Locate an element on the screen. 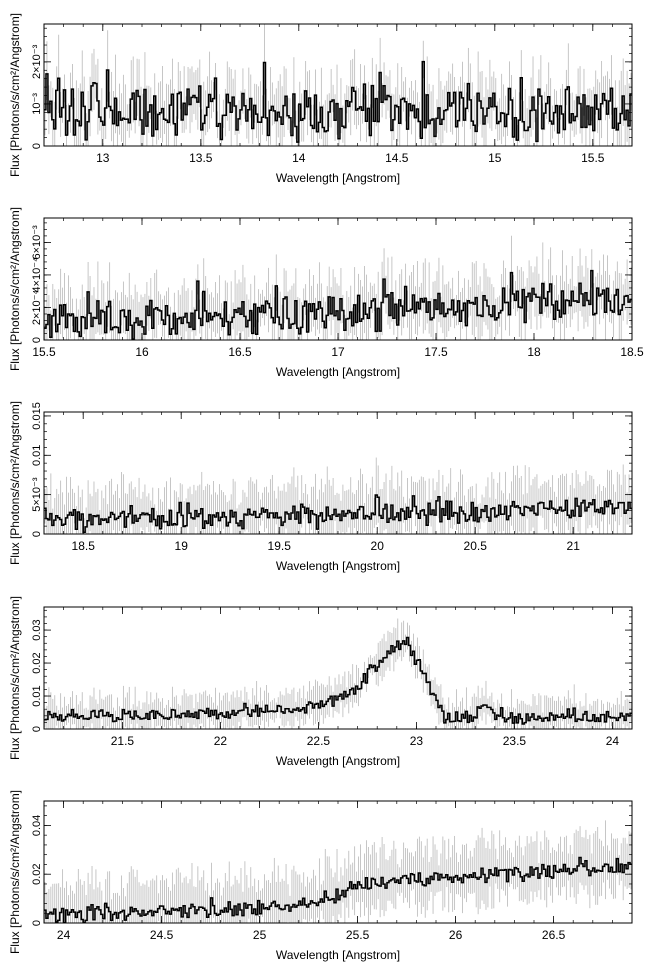  y-tick-label: 0.015 is located at coordinates (37, 416).